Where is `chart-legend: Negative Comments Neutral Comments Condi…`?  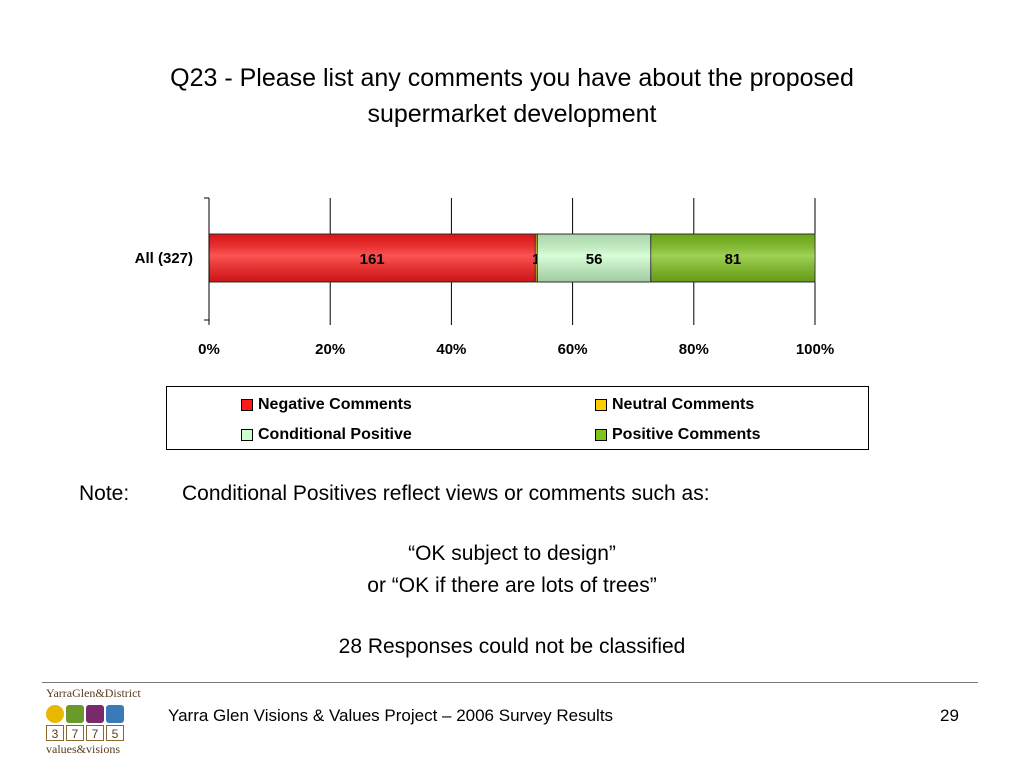 chart-legend: Negative Comments Neutral Comments Condi… is located at coordinates (517, 418).